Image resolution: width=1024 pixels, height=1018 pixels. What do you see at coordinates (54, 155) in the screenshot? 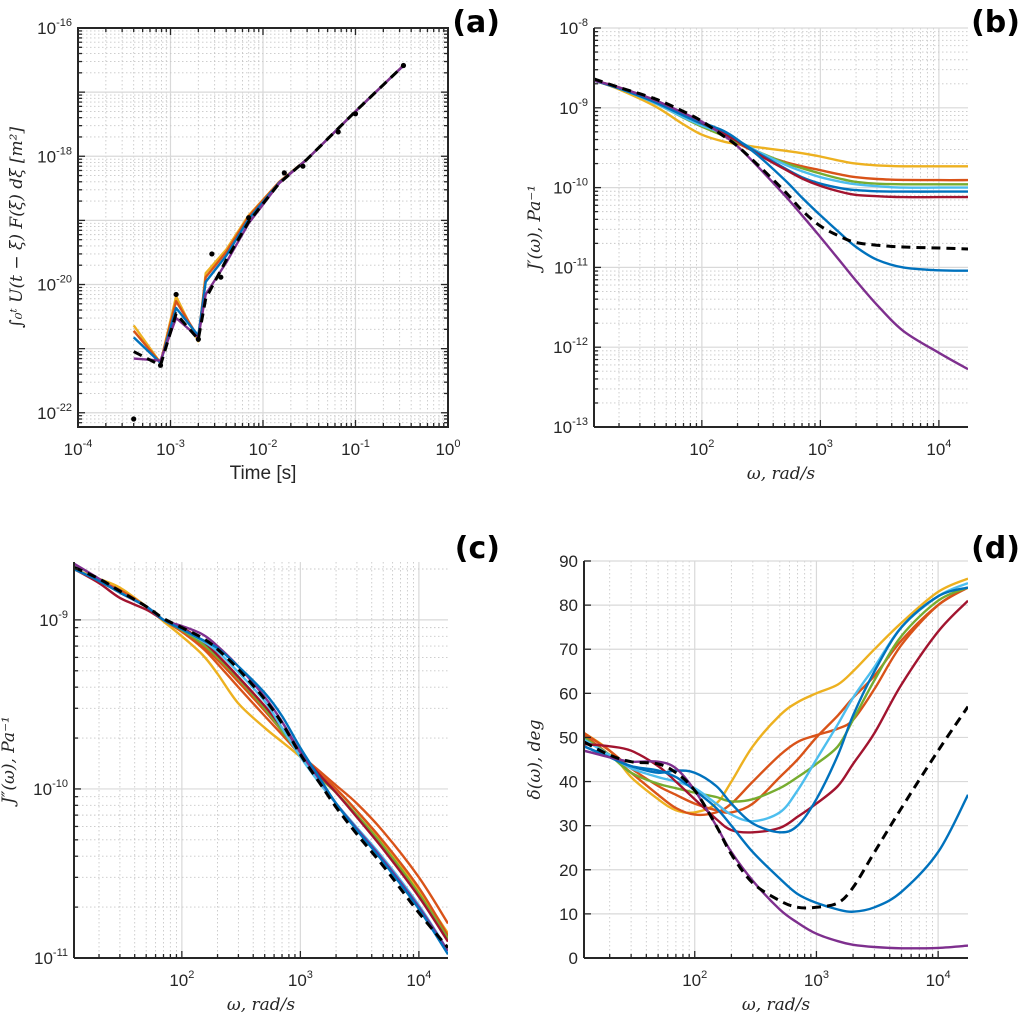
I see `y-tick-label: 10-18` at bounding box center [54, 155].